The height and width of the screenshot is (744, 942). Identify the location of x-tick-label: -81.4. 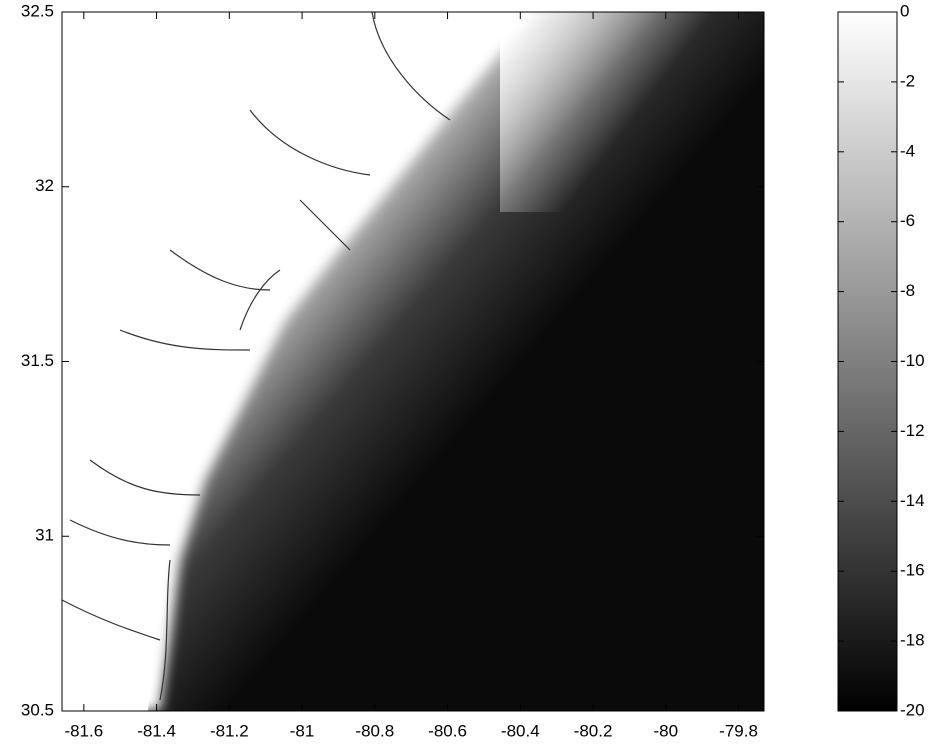
(156, 730).